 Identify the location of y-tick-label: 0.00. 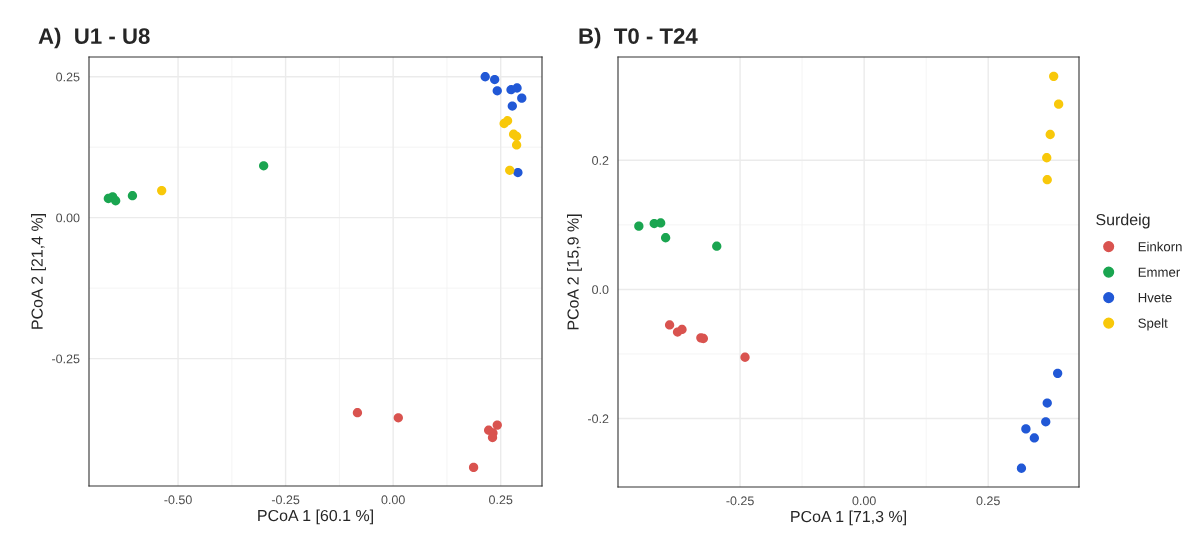
(68, 218).